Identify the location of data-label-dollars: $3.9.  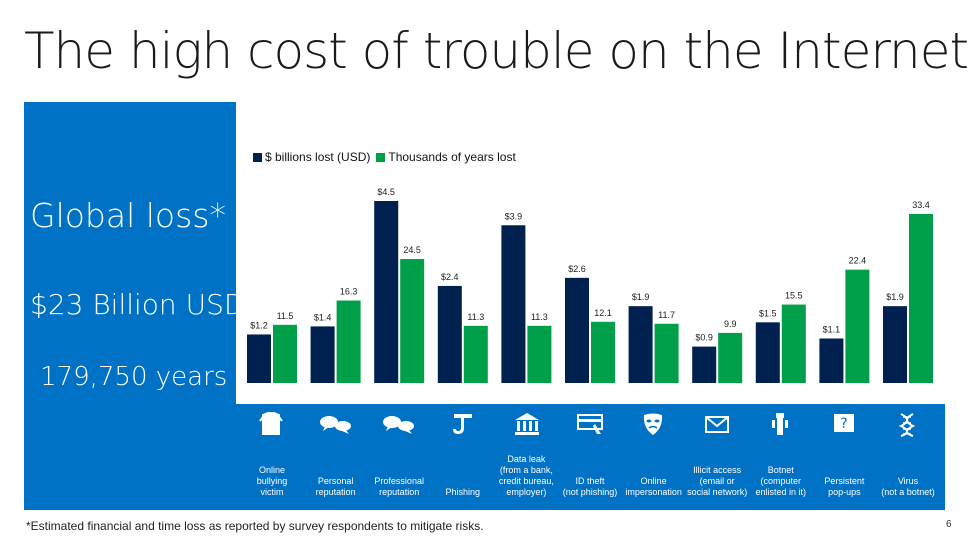
(514, 216).